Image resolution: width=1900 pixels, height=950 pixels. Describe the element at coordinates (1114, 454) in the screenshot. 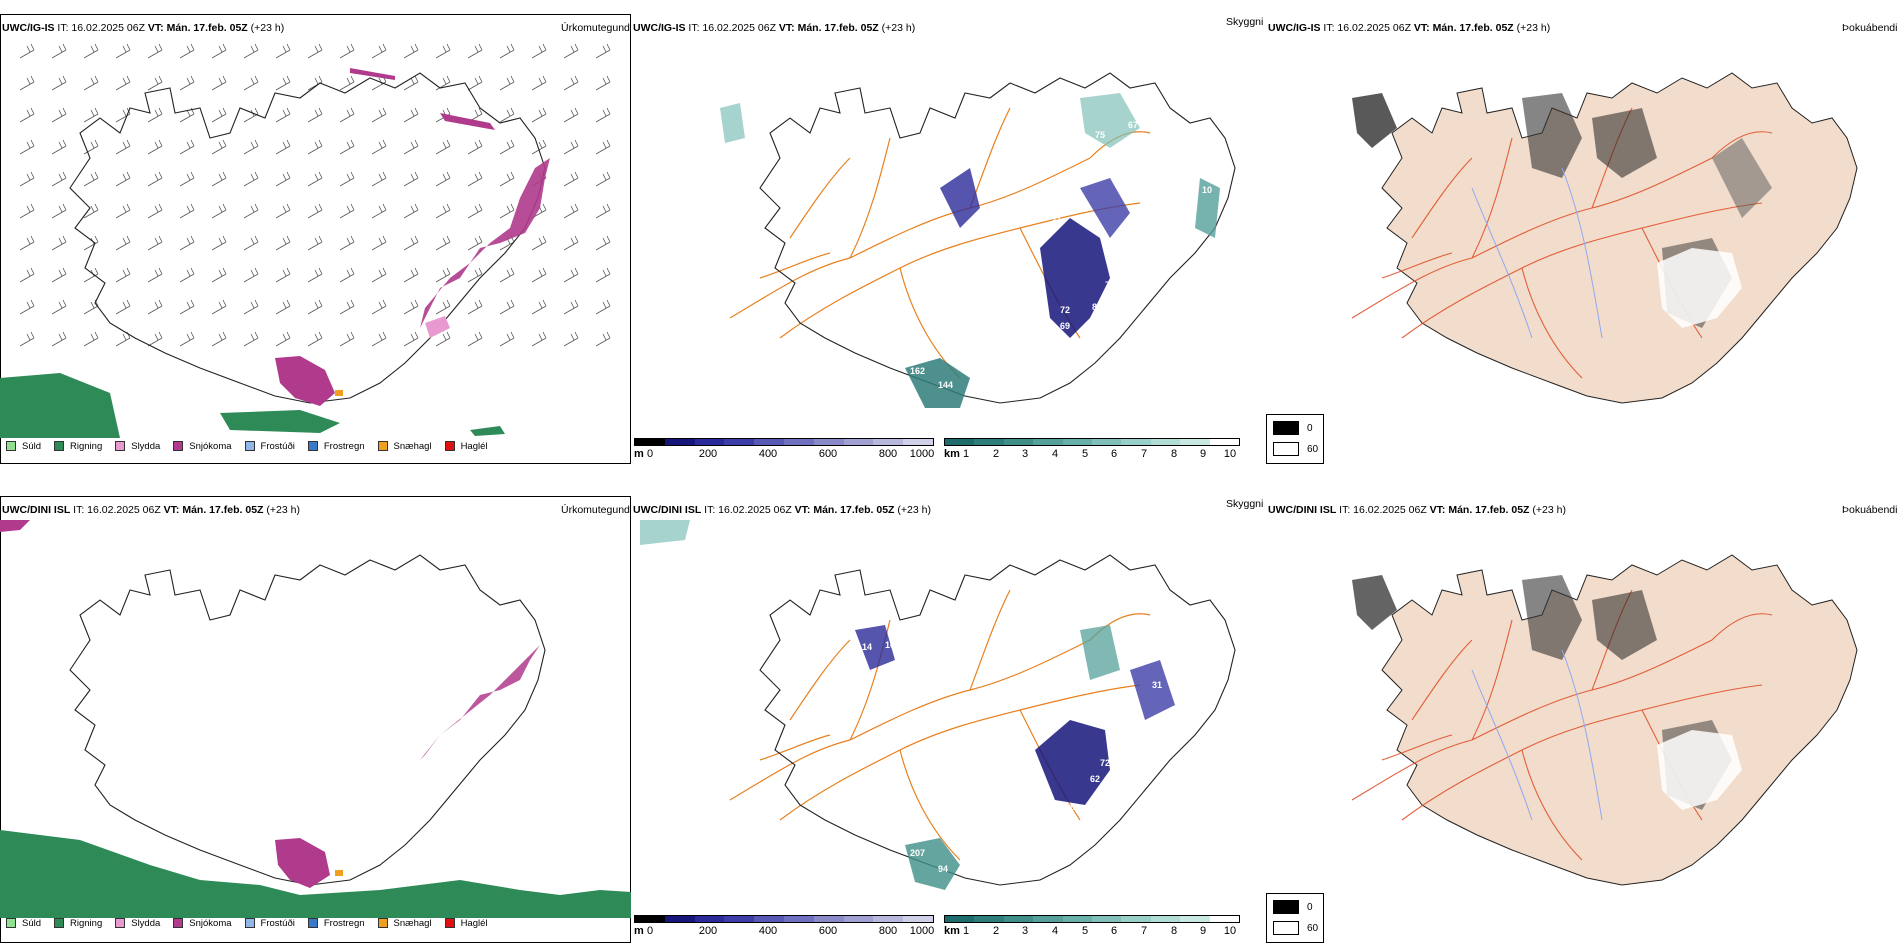

I see `tick-label: 6` at that location.